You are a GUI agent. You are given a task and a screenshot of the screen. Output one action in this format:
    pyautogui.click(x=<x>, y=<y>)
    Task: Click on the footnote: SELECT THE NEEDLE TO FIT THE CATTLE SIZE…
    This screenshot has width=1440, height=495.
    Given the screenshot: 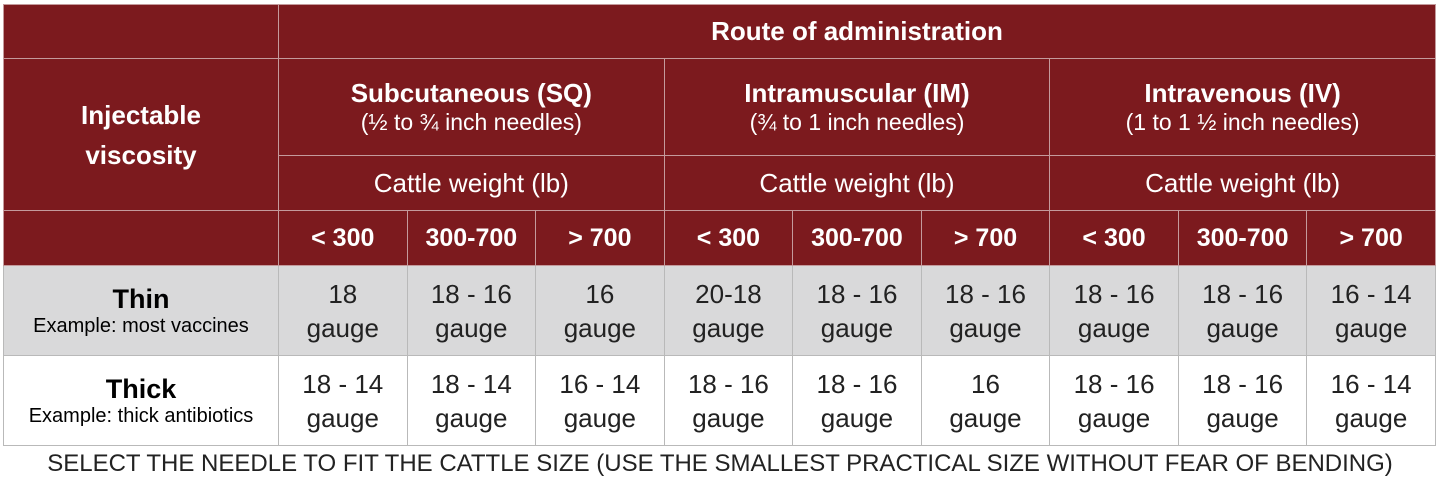 What is the action you would take?
    pyautogui.click(x=720, y=463)
    